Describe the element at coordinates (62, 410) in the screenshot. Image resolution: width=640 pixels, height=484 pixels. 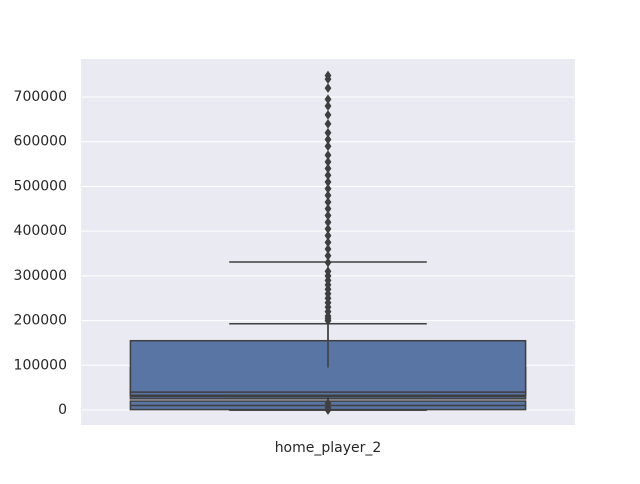
I see `y-tick-label: 0` at that location.